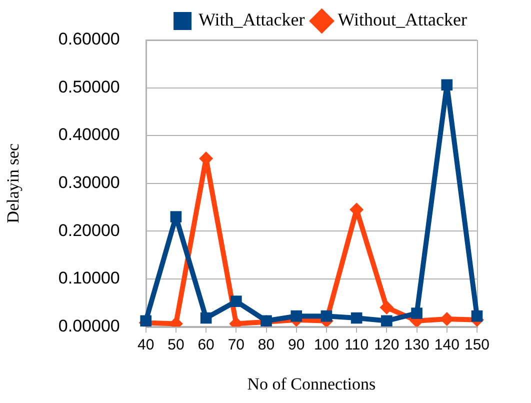  I want to click on x-tick-label: 140, so click(447, 345).